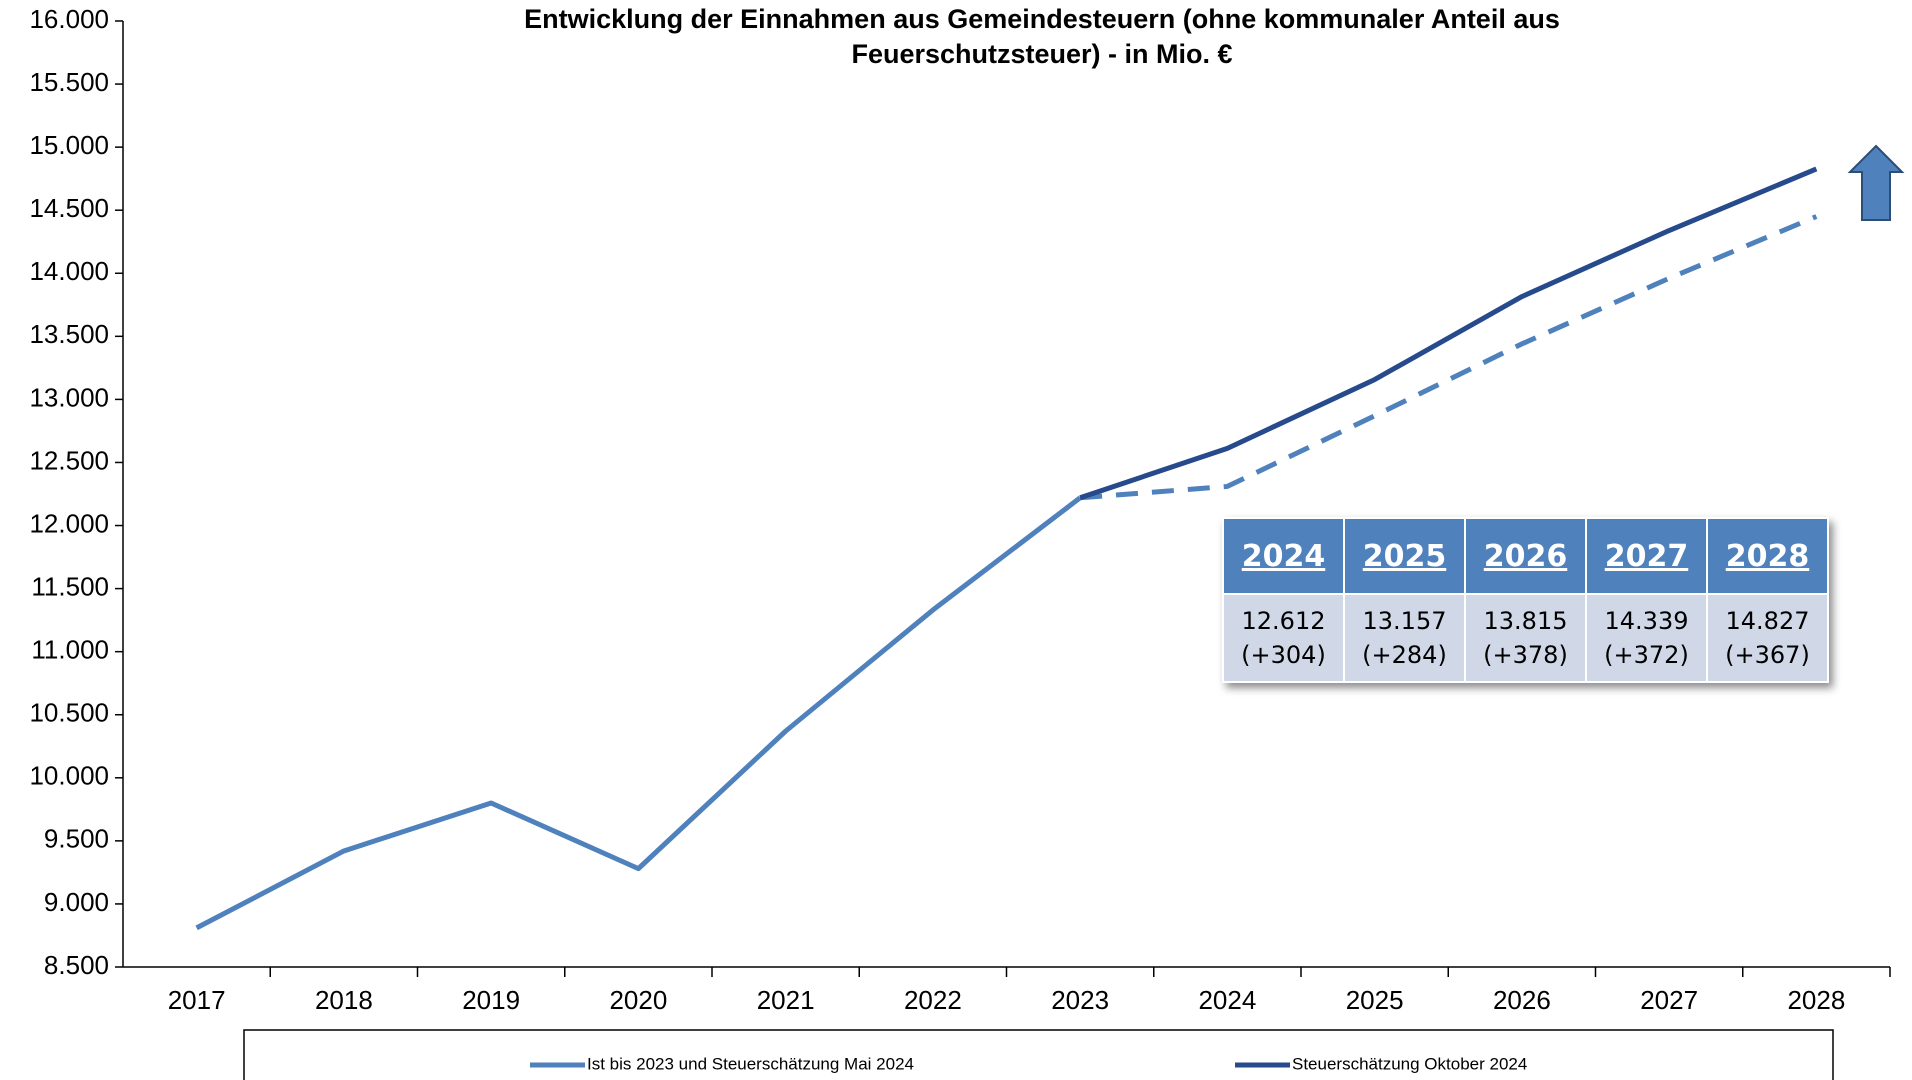 This screenshot has width=1912, height=1080. Describe the element at coordinates (1767, 638) in the screenshot. I see `table-cell: 14.827 (+367)` at that location.